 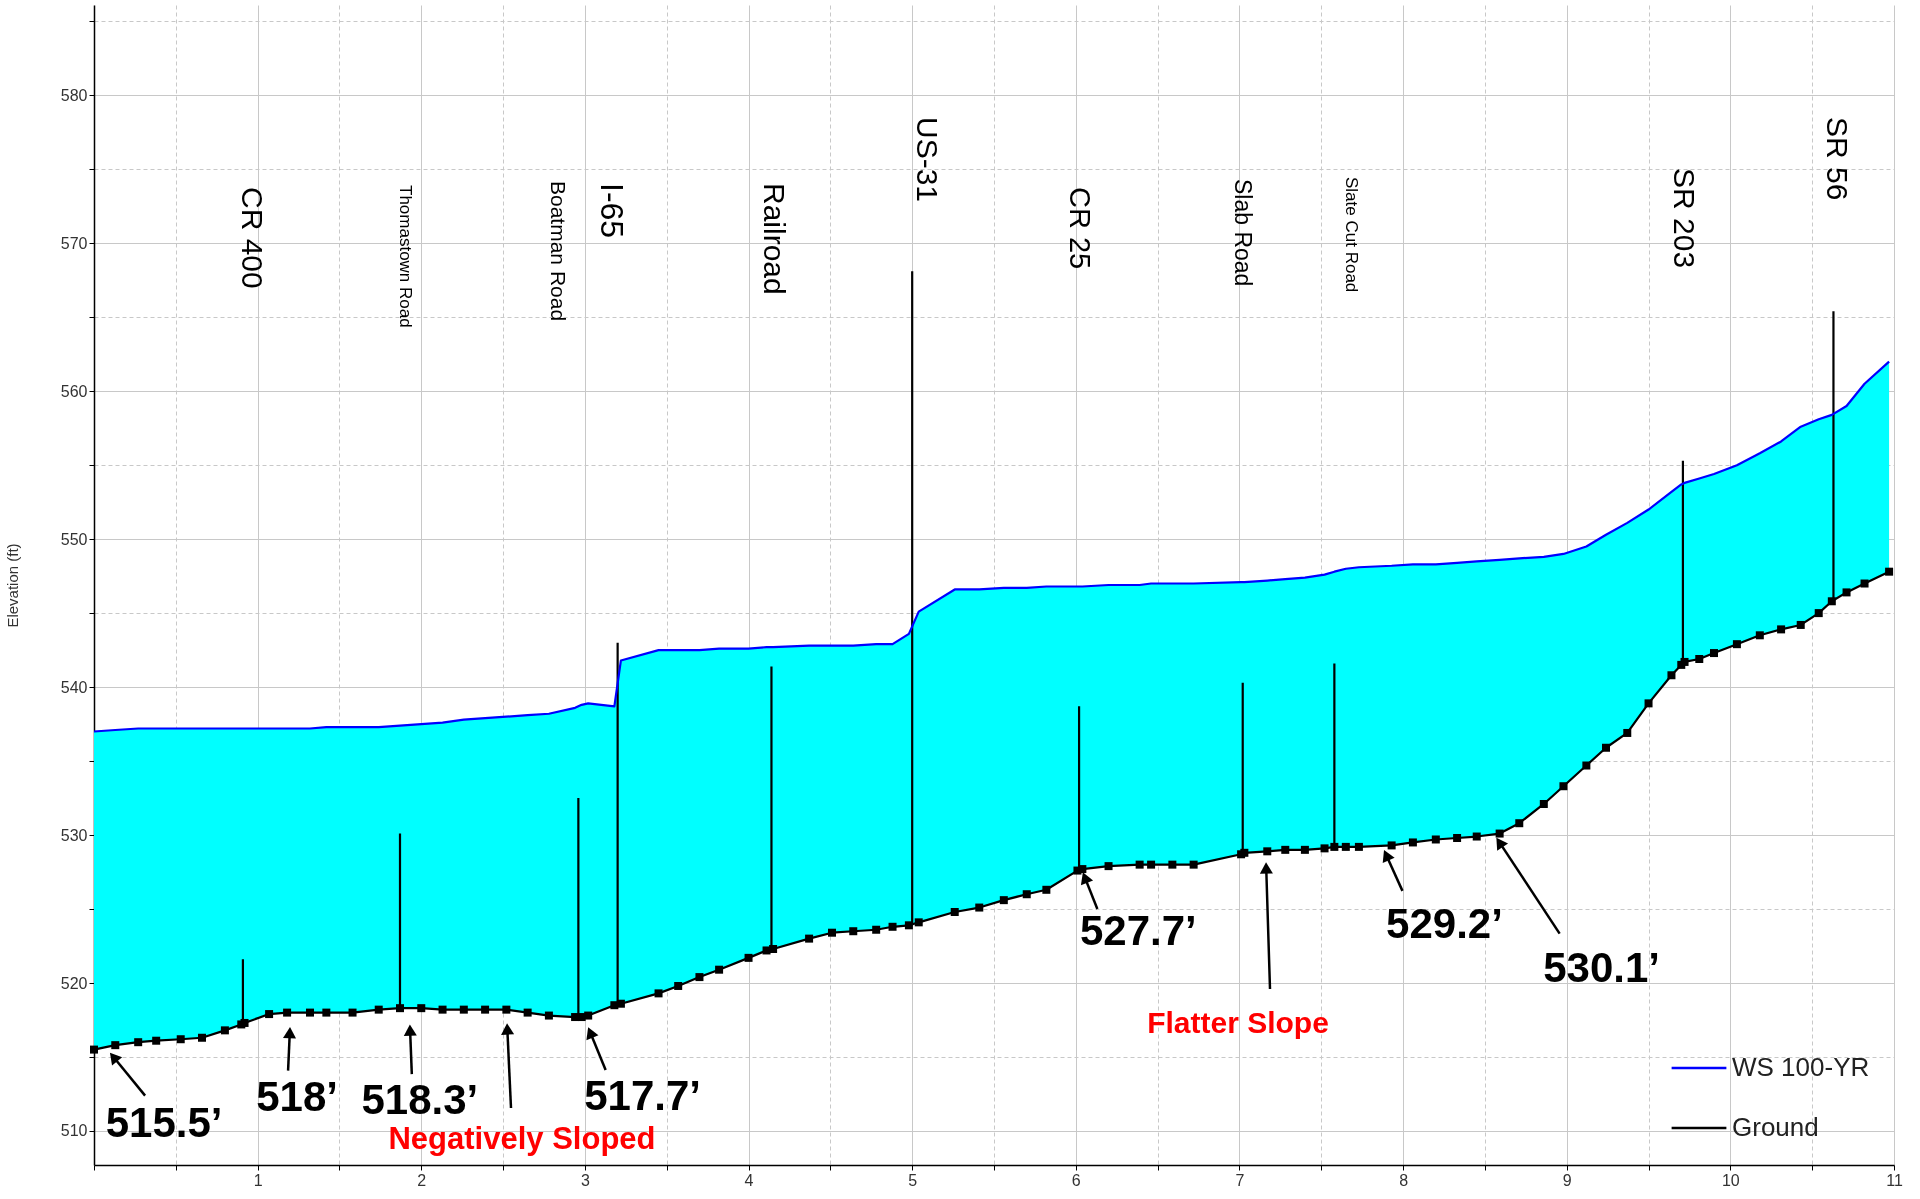 I want to click on annotation: 530.1’, so click(x=1602, y=967).